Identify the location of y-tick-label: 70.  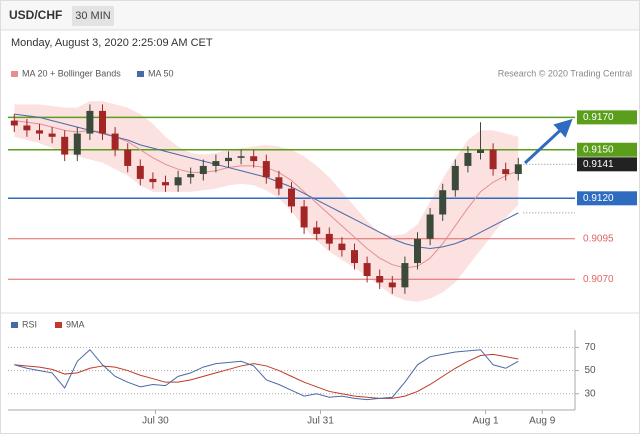
(590, 347).